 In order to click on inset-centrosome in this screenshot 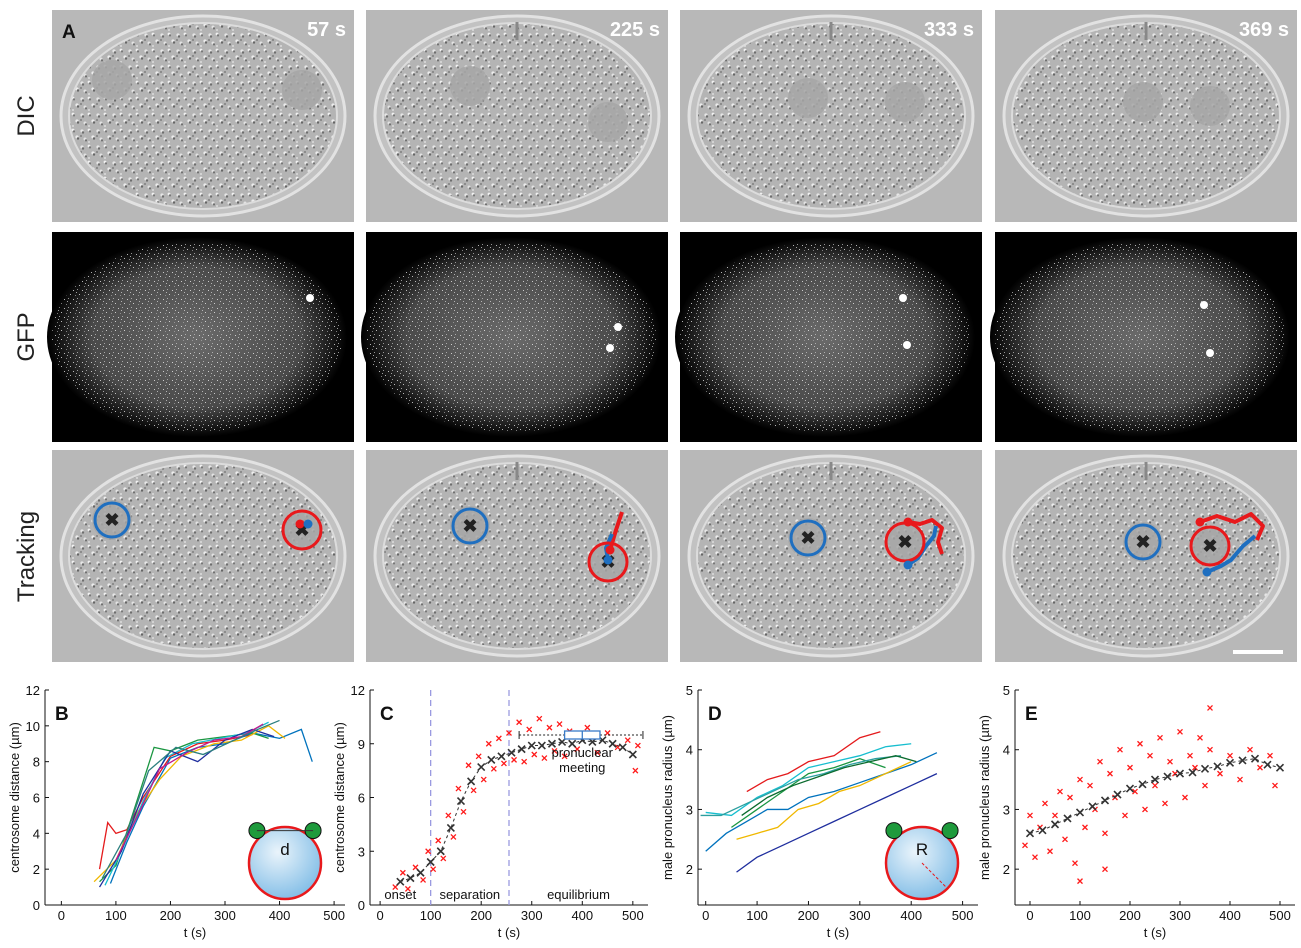, I will do `click(950, 831)`.